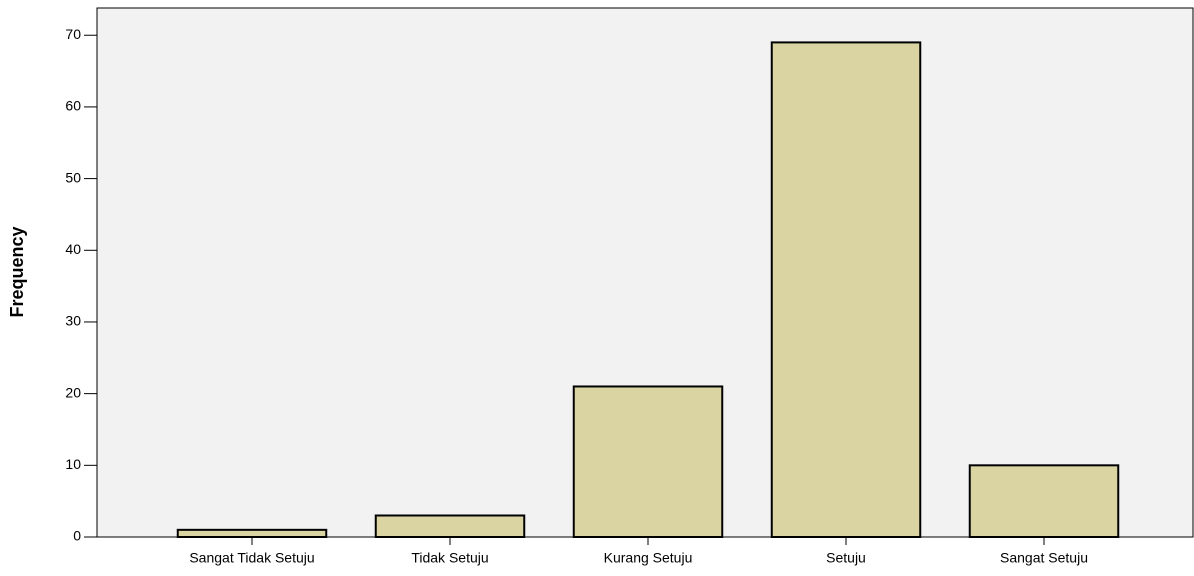  Describe the element at coordinates (73, 392) in the screenshot. I see `y-tick-label: 20` at that location.